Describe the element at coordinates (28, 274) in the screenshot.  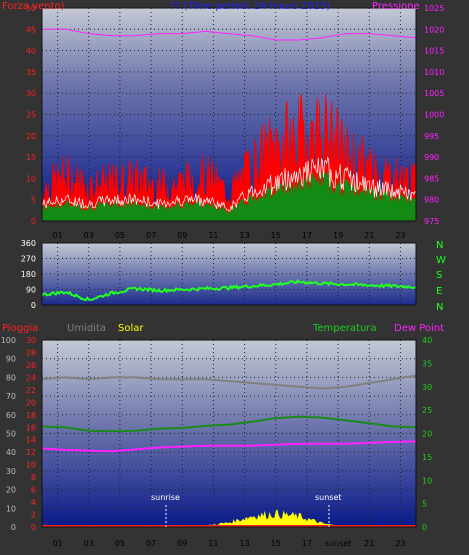
I see `direction-axis-tick-label: 180` at that location.